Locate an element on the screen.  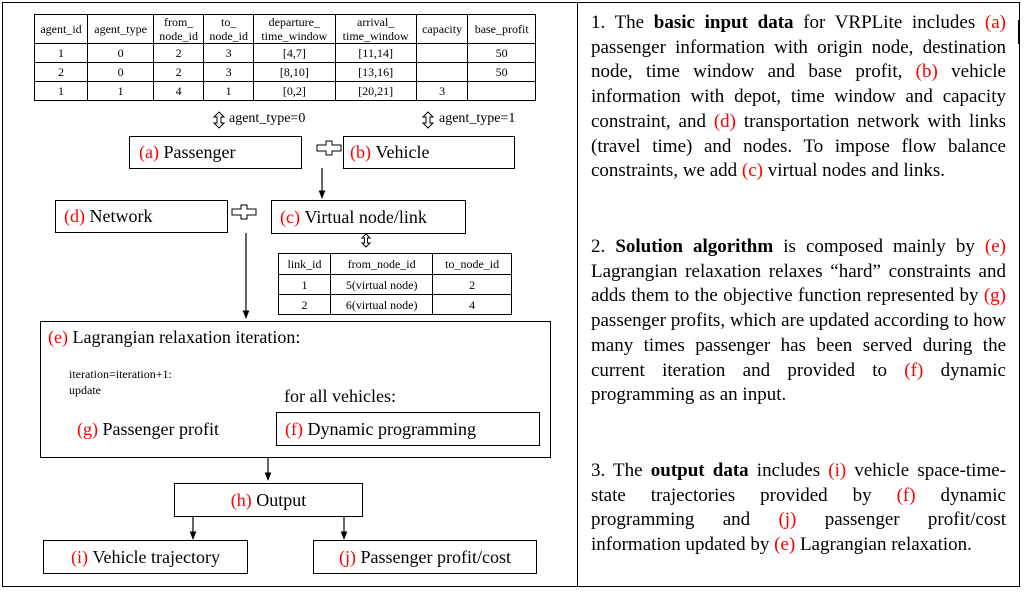
virtual-node-box: (c) Virtual node/link is located at coordinates (368, 217).